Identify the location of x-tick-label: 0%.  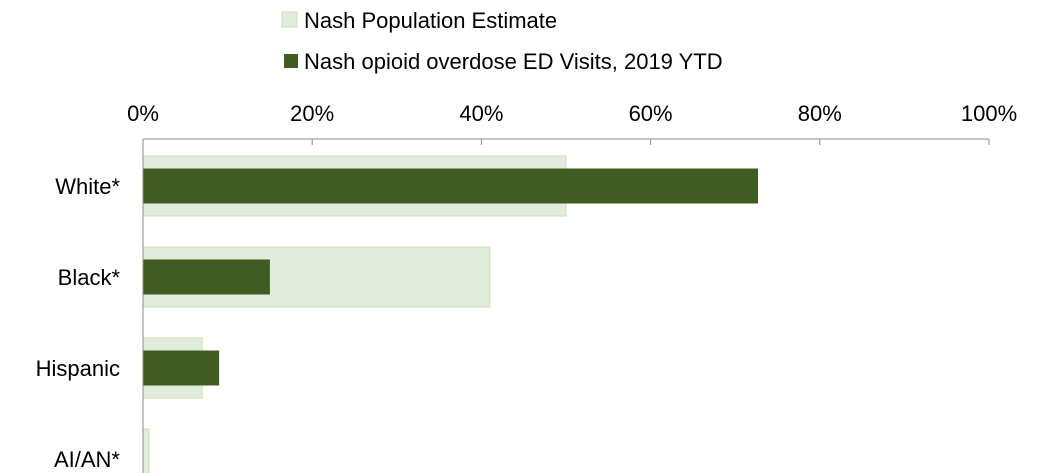
(143, 113).